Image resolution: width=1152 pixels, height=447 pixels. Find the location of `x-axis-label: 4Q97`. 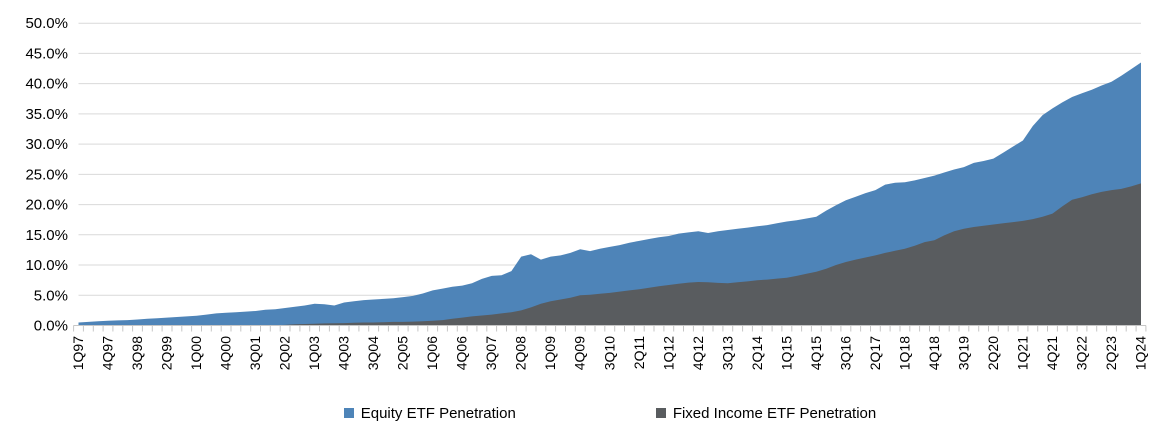

x-axis-label: 4Q97 is located at coordinates (108, 353).